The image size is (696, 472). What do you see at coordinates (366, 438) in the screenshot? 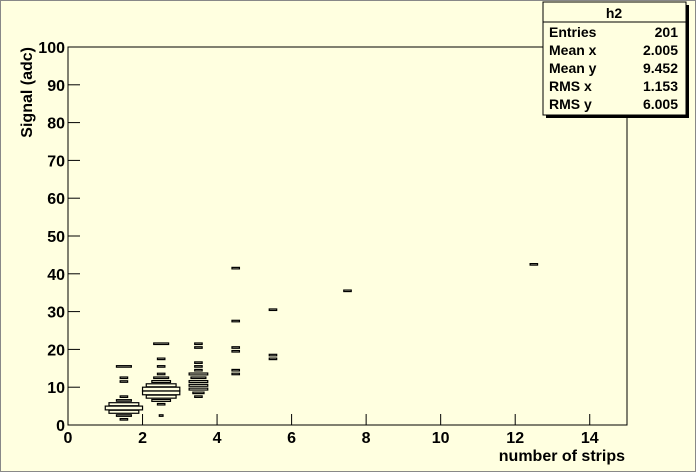
I see `x-tick-label: 8` at bounding box center [366, 438].